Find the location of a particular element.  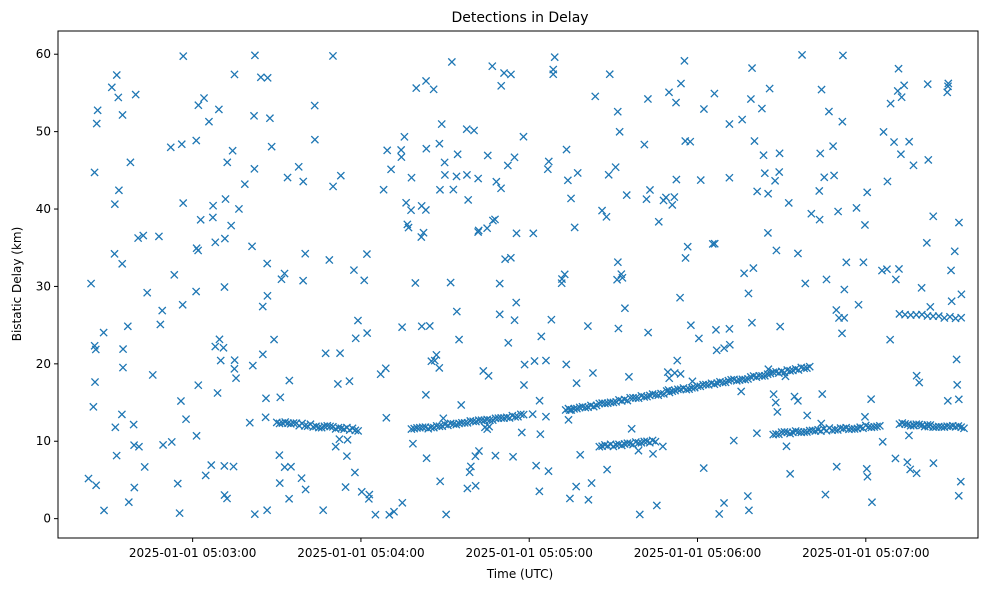

y-tick-label: 10 is located at coordinates (43, 441).